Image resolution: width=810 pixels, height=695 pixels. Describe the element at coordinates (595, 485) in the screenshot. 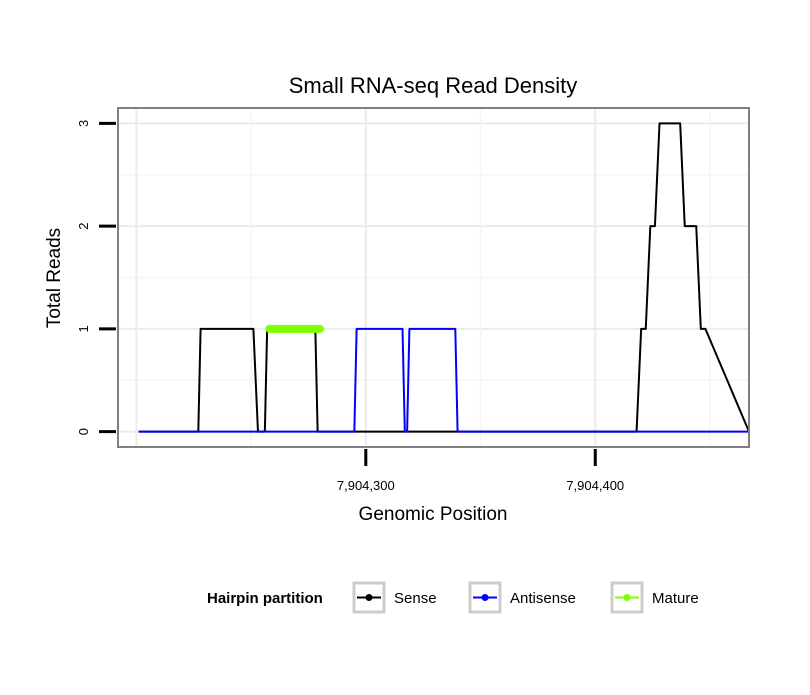

I see `x-tick-label: 7,904,400` at that location.